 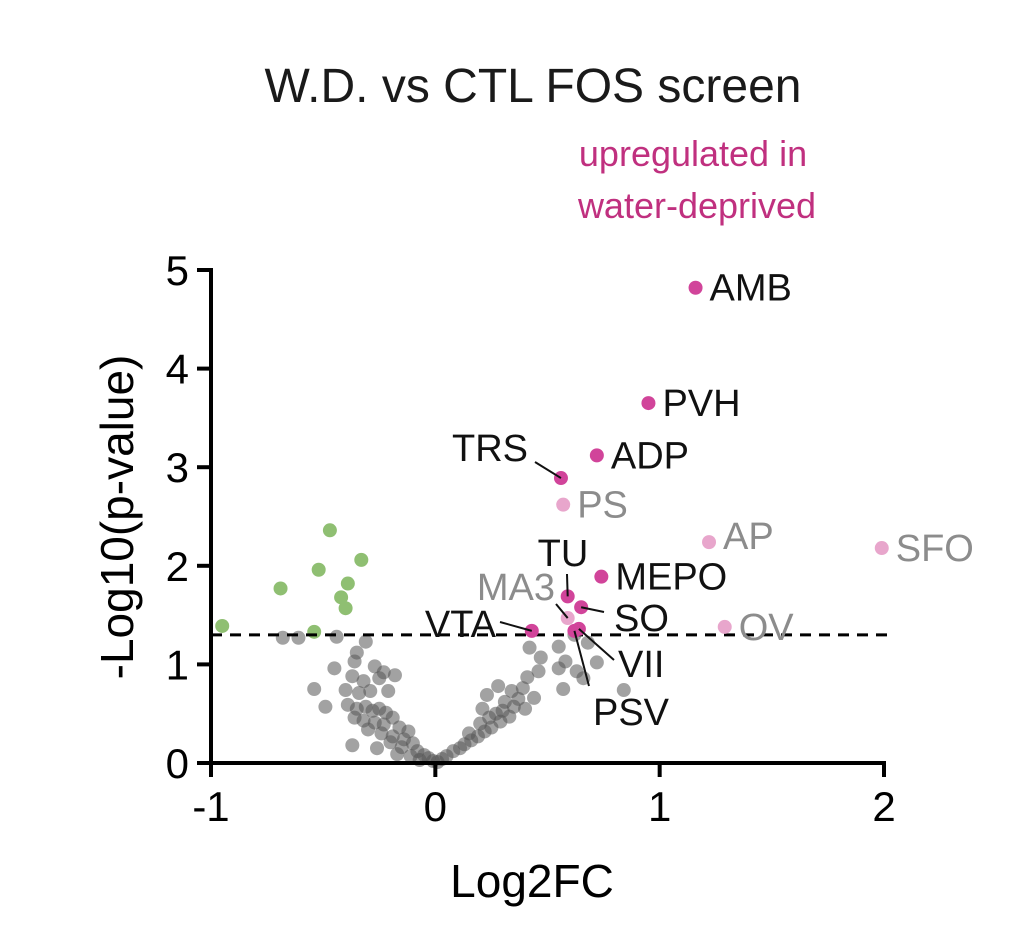 What do you see at coordinates (724, 626) in the screenshot?
I see `point-ov` at bounding box center [724, 626].